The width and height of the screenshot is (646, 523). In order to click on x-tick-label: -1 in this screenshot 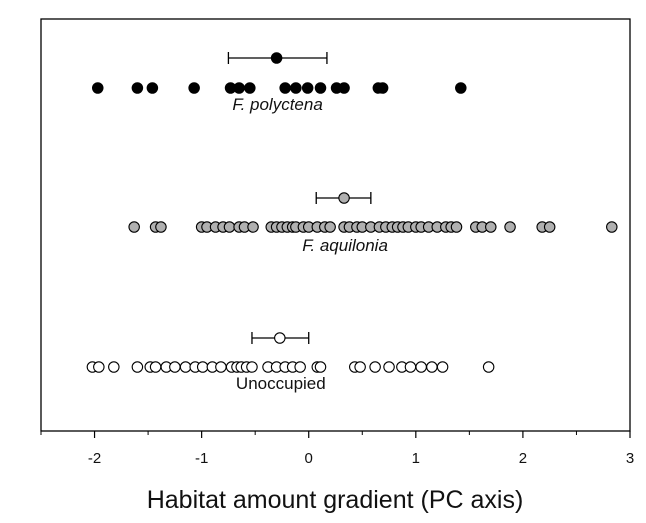, I will do `click(201, 458)`.